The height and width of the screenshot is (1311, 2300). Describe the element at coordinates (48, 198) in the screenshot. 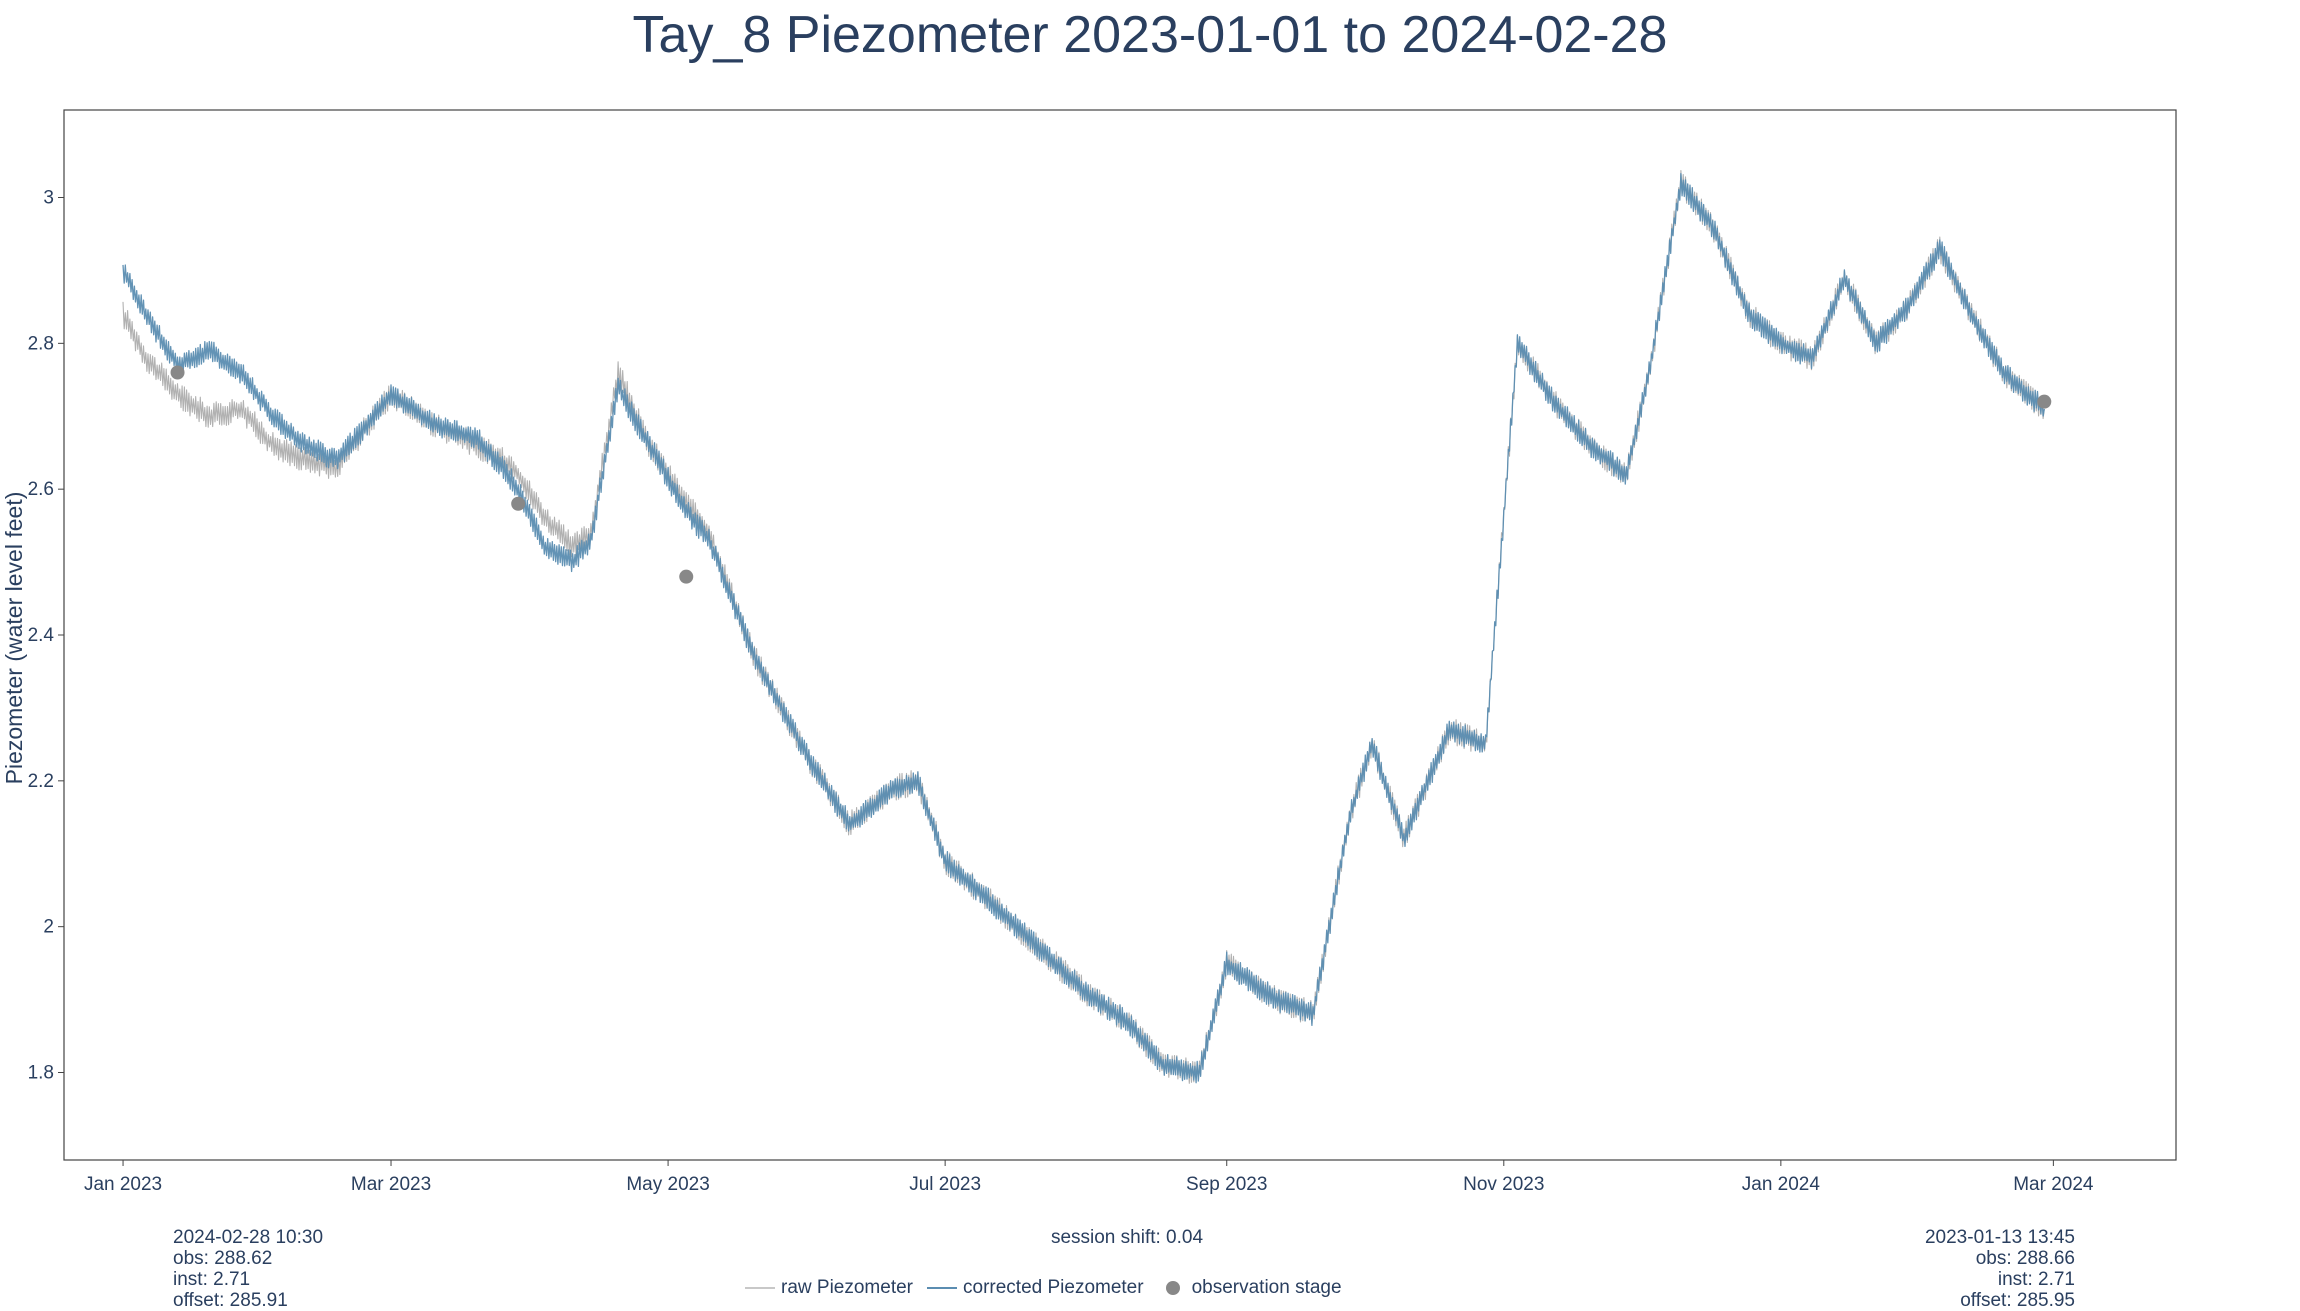

I see `y-tick-label: 3` at that location.